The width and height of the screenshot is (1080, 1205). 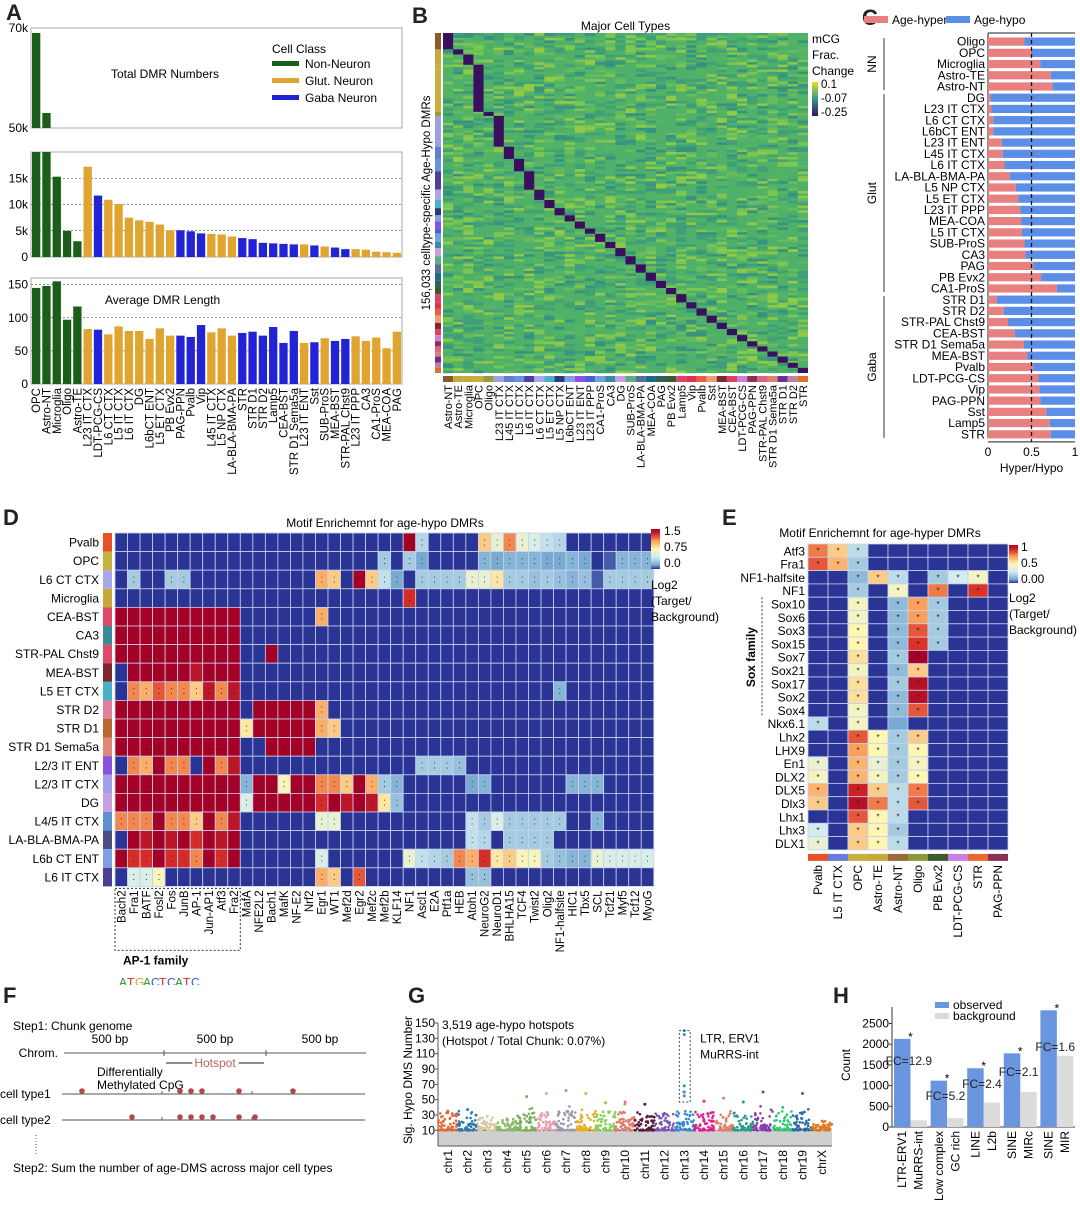 What do you see at coordinates (898, 888) in the screenshot?
I see `column-label: Astro-NT` at bounding box center [898, 888].